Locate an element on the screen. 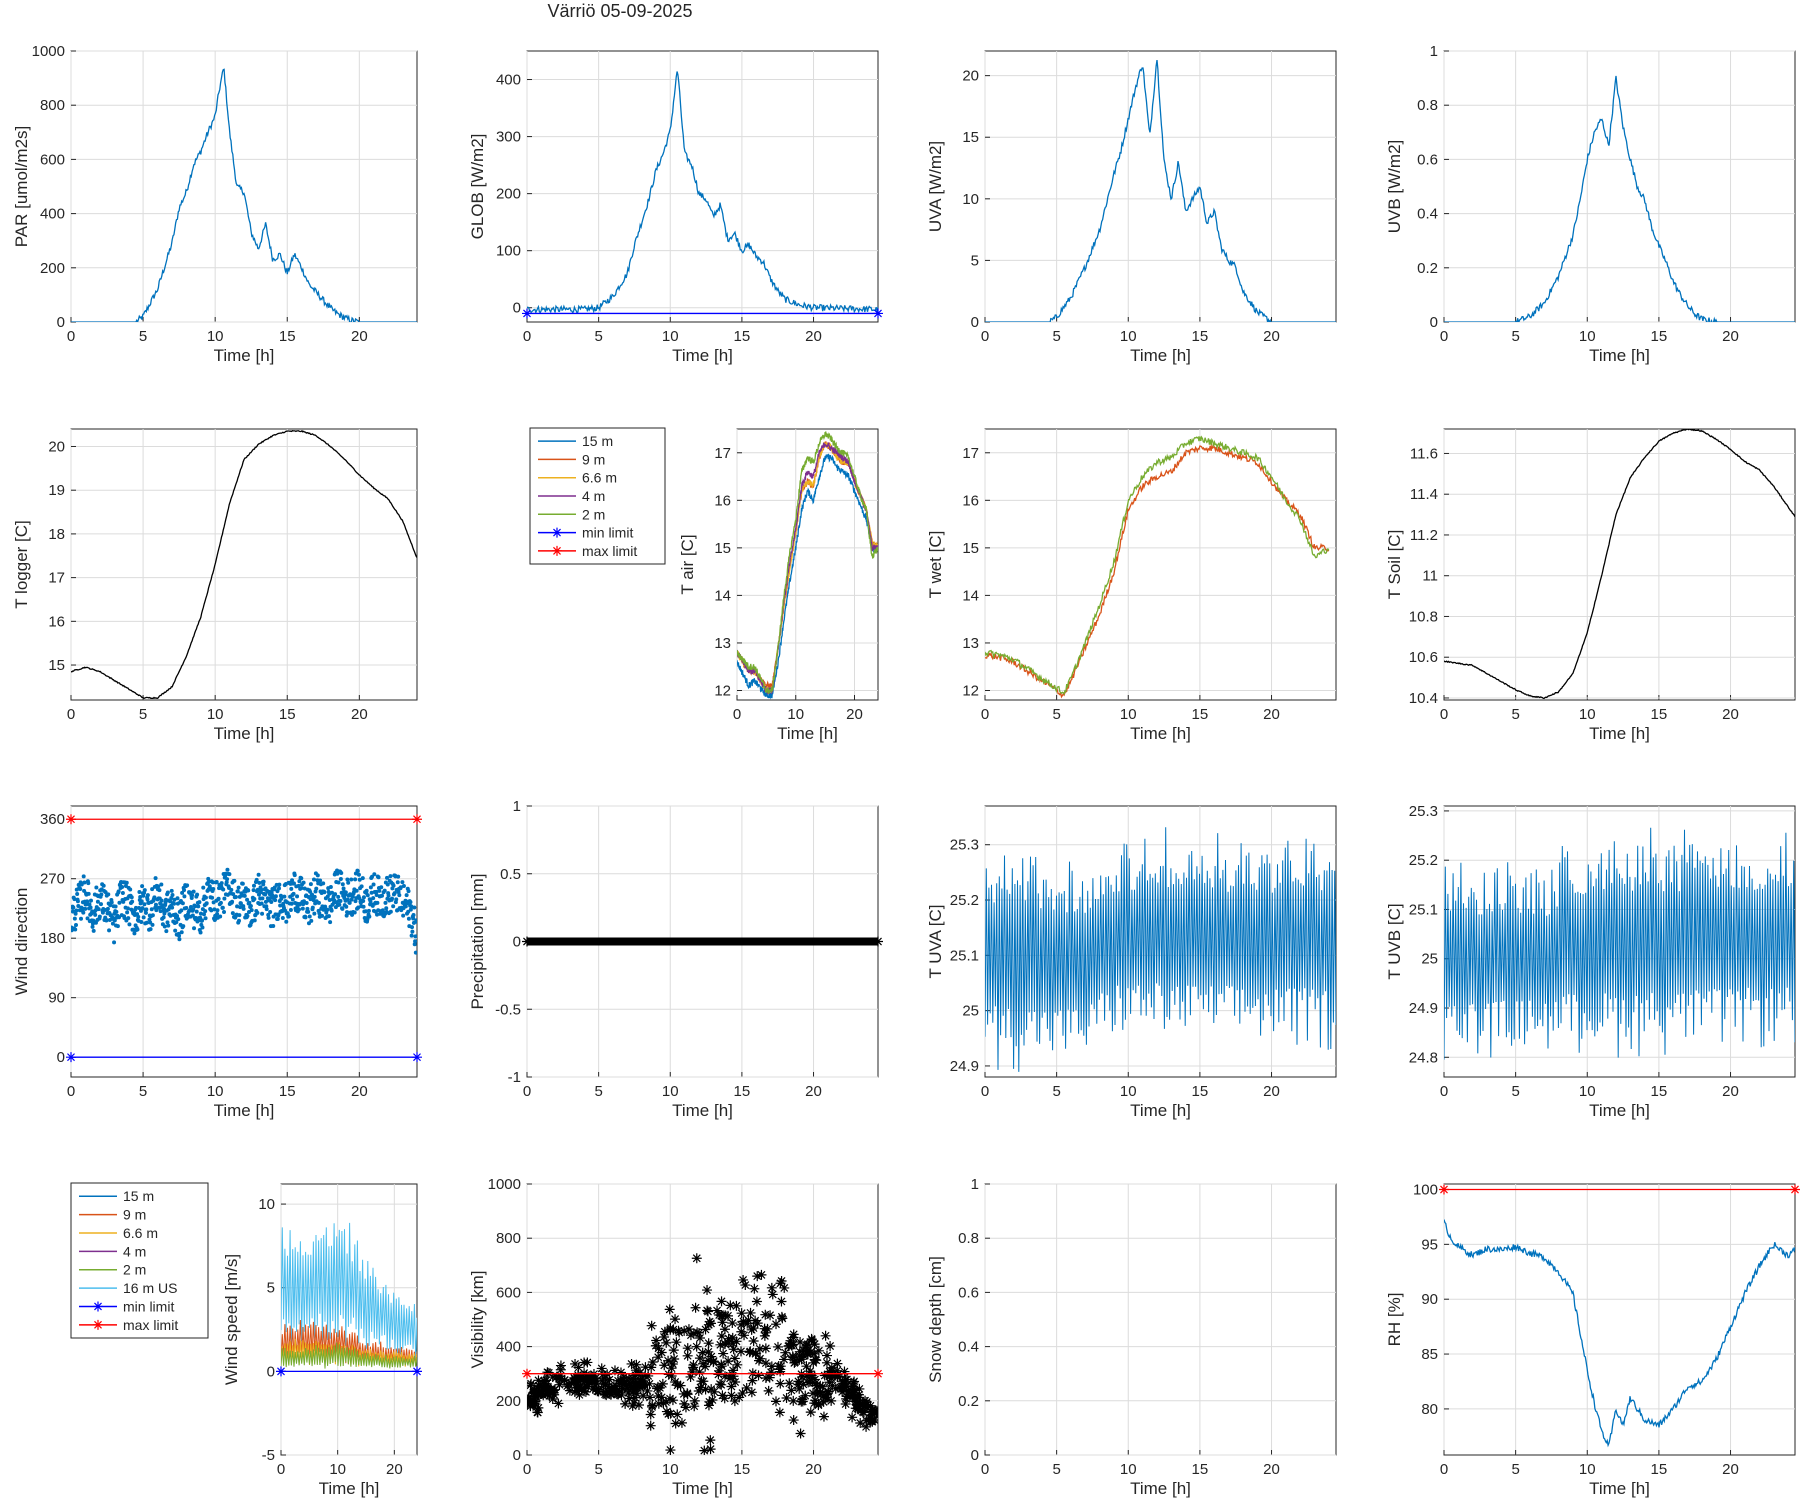 The height and width of the screenshot is (1500, 1800). x-tick-label: 20 is located at coordinates (1730, 714).